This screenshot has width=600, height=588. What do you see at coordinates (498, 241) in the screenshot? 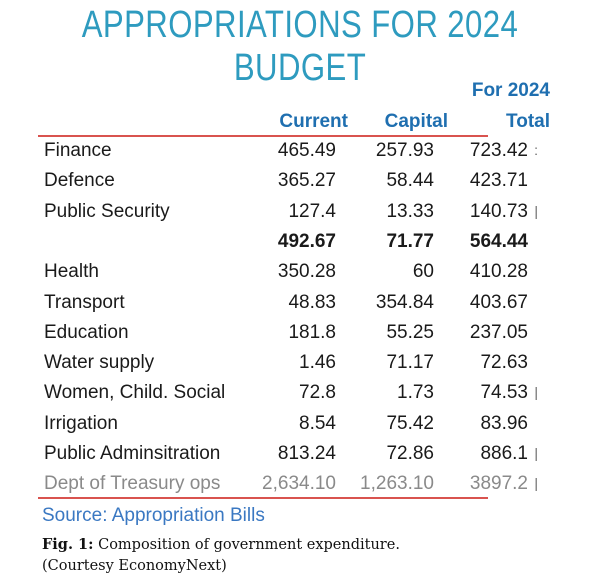
I see `cell-total: 564.44` at bounding box center [498, 241].